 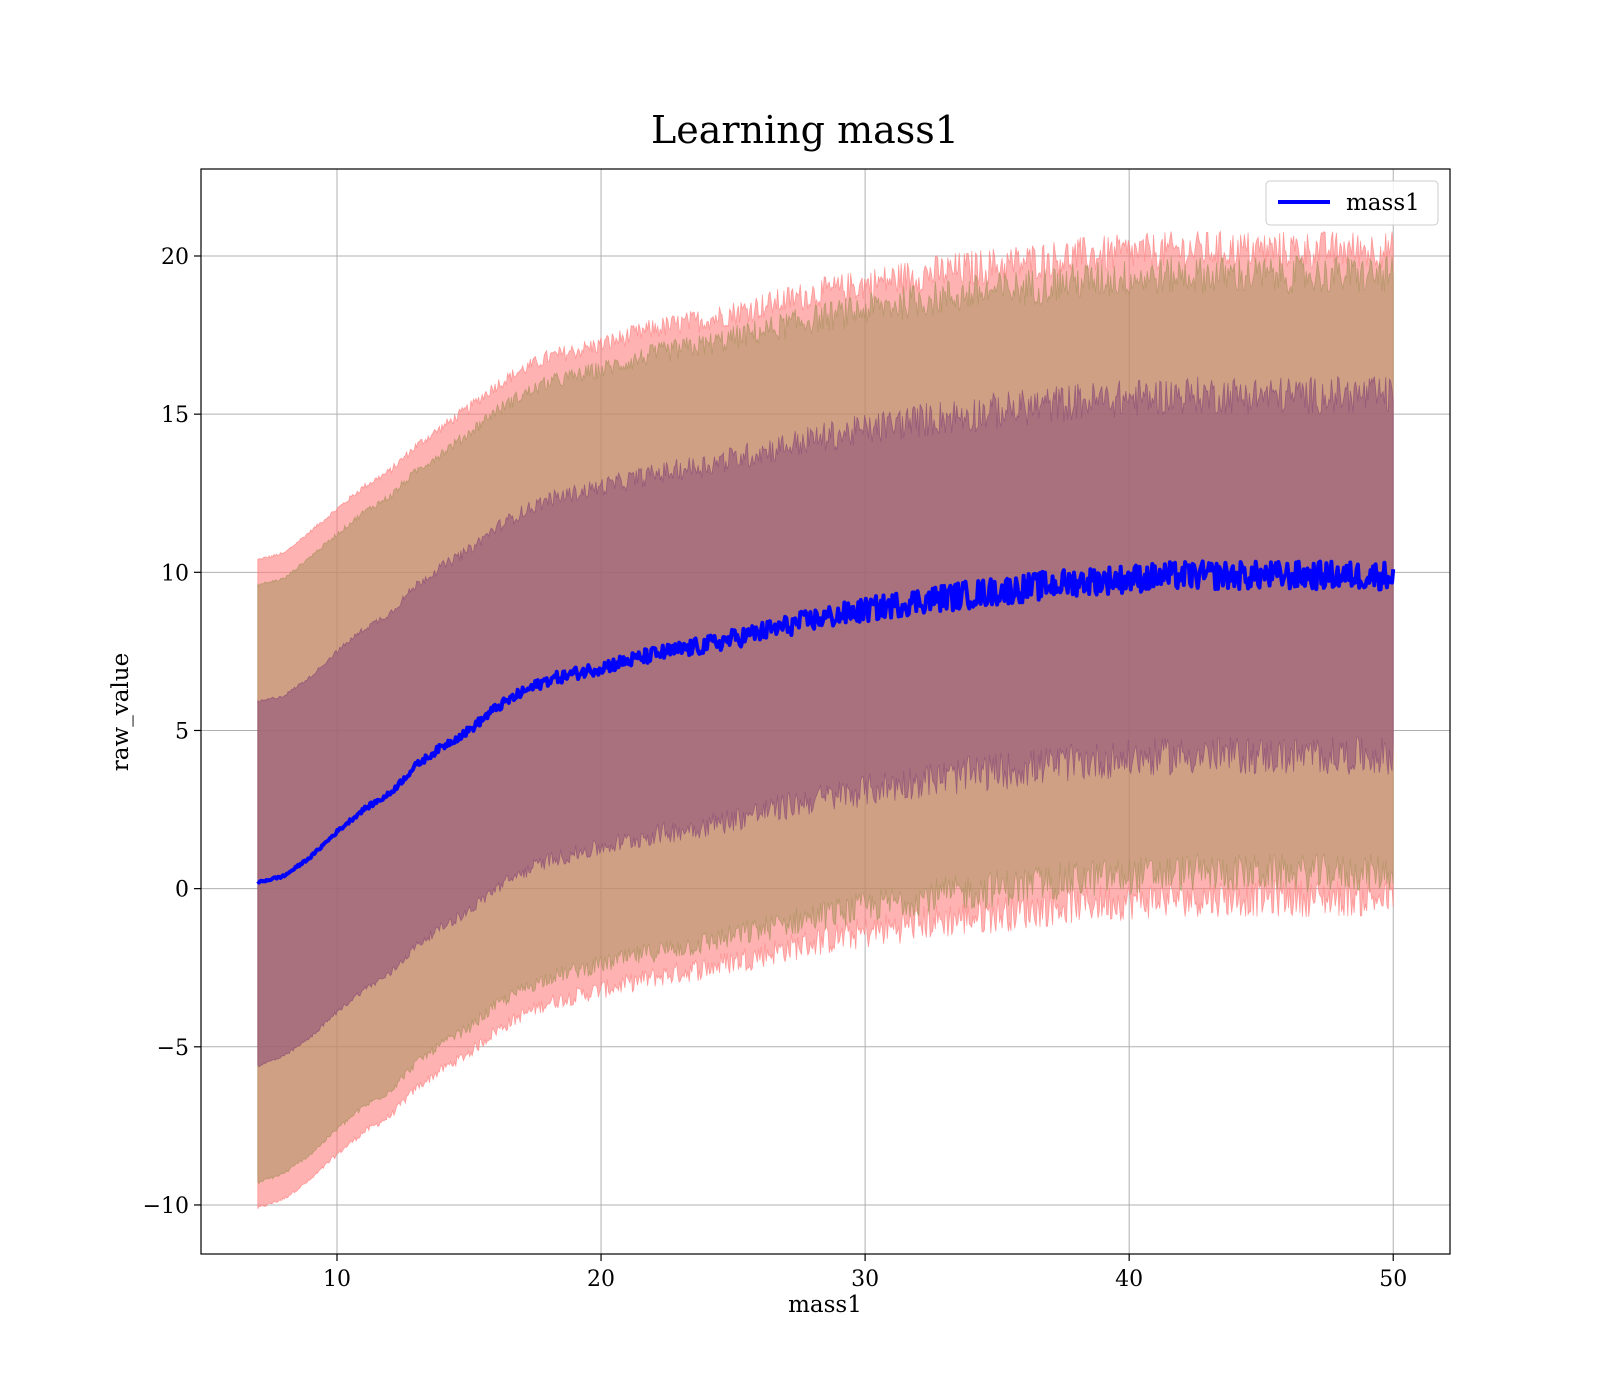 I want to click on y-tick-label--5: −5, so click(x=173, y=1048).